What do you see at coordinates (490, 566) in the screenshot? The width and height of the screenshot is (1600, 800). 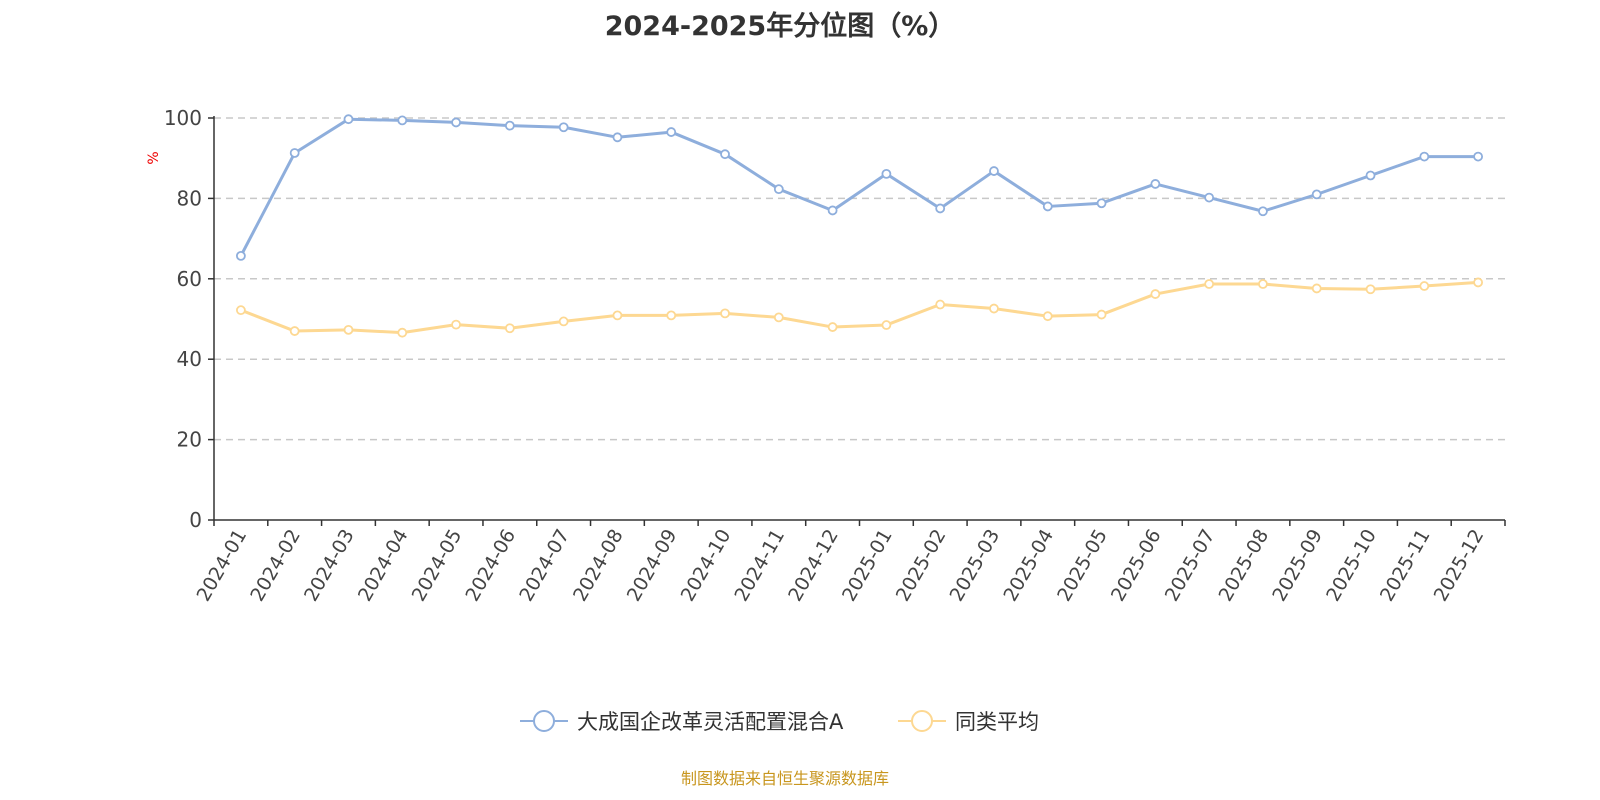 I see `x-tick-label: 2024-06` at bounding box center [490, 566].